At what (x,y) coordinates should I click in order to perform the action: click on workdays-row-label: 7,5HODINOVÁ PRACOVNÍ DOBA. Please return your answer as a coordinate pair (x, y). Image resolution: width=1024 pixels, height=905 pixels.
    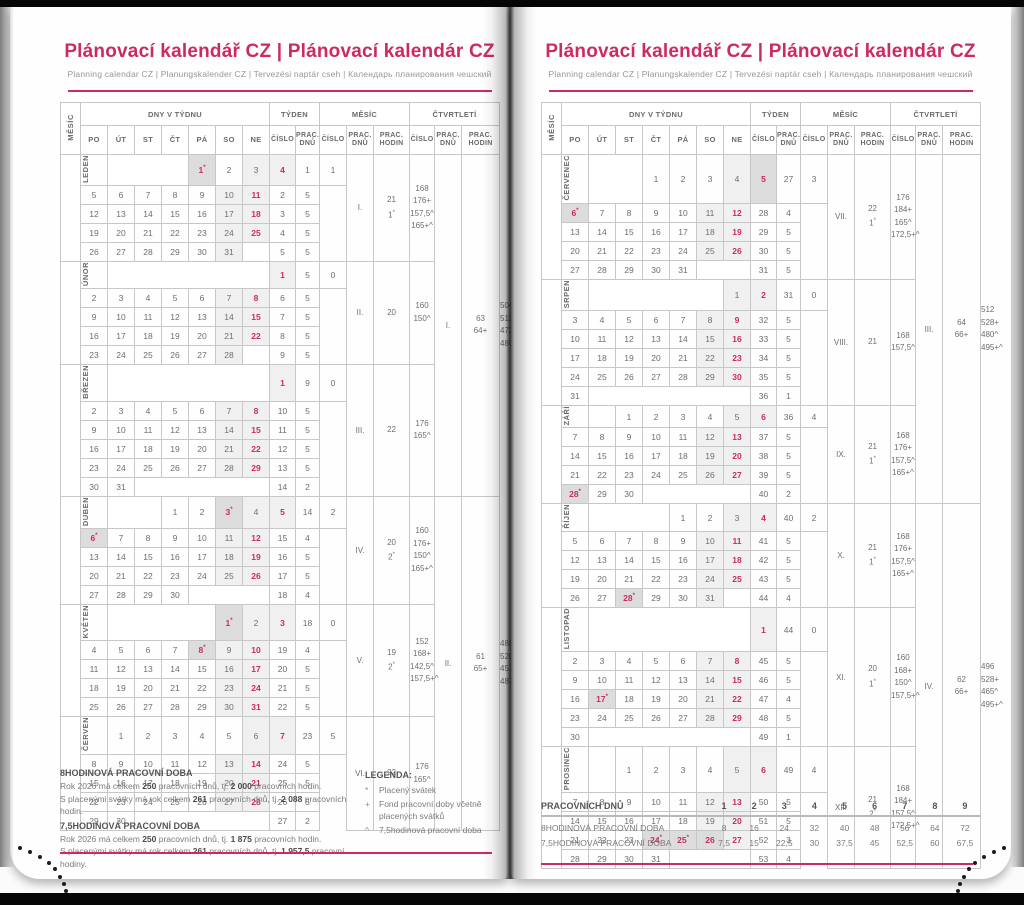
    Looking at the image, I should click on (606, 842).